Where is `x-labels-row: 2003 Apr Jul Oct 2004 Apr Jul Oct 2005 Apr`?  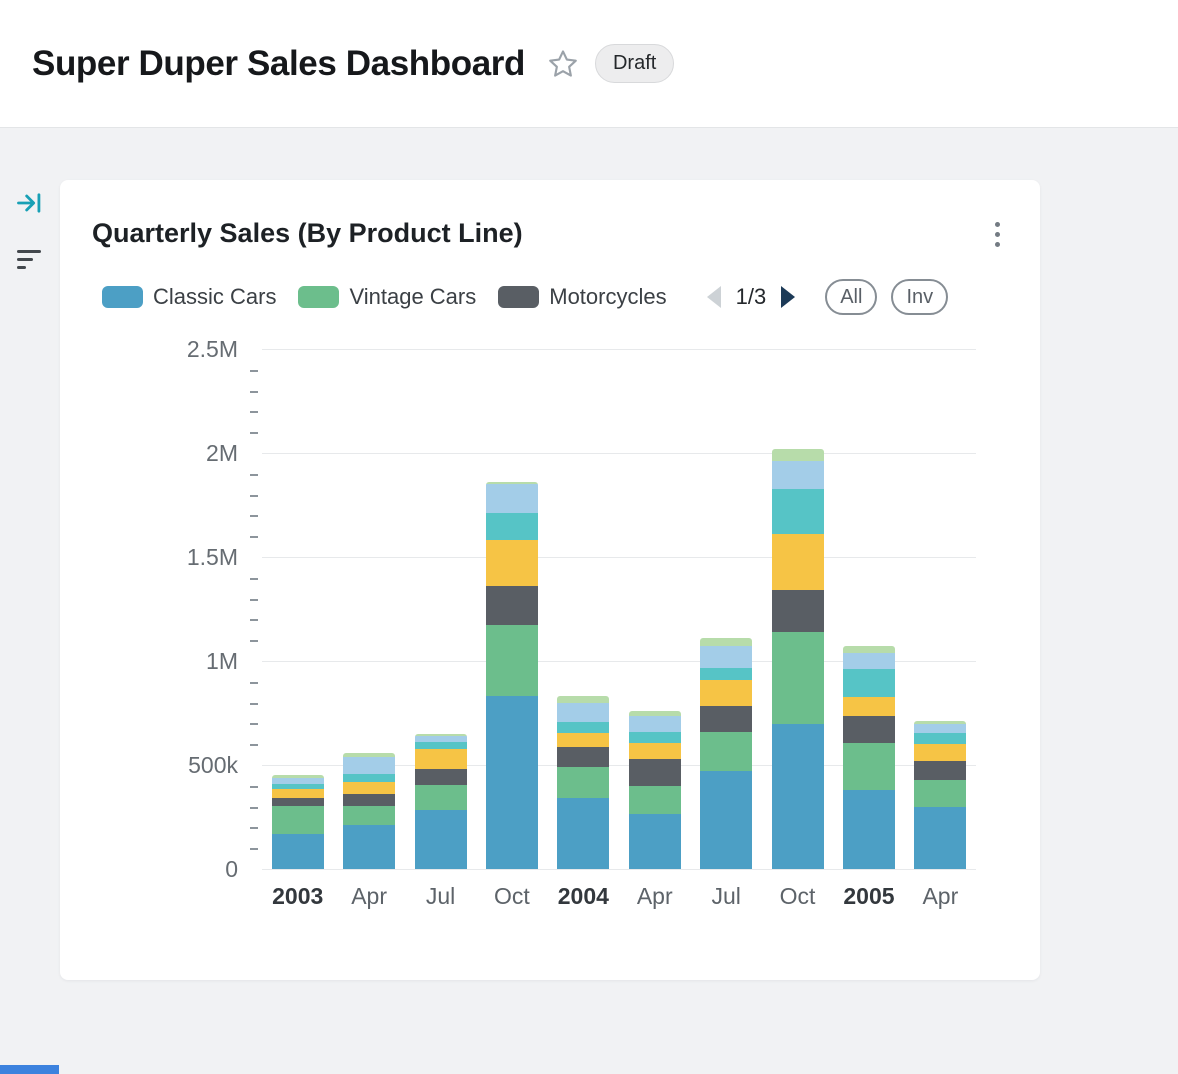
x-labels-row: 2003 Apr Jul Oct 2004 Apr Jul Oct 2005 Apr is located at coordinates (619, 896).